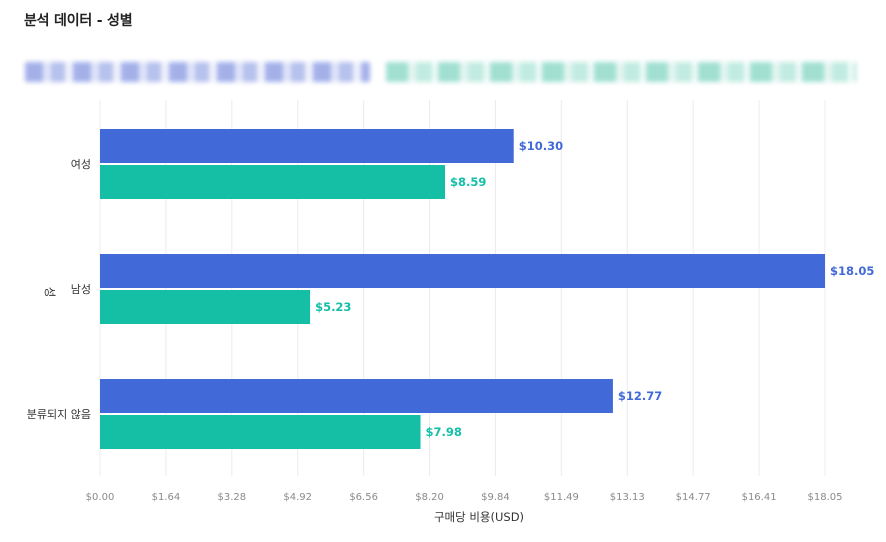 The image size is (886, 542). What do you see at coordinates (495, 497) in the screenshot?
I see `x-tick-label: $9.84` at bounding box center [495, 497].